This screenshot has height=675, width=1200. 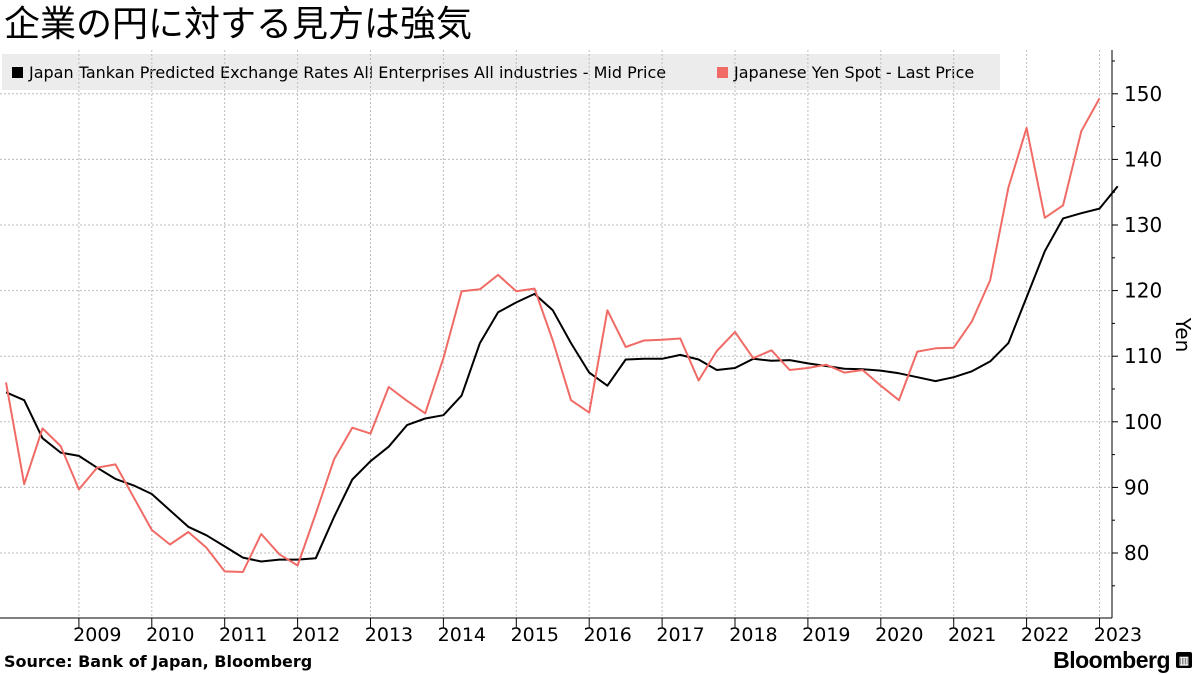 I want to click on source-note: Source: Bank of Japan, Bloomberg, so click(x=158, y=661).